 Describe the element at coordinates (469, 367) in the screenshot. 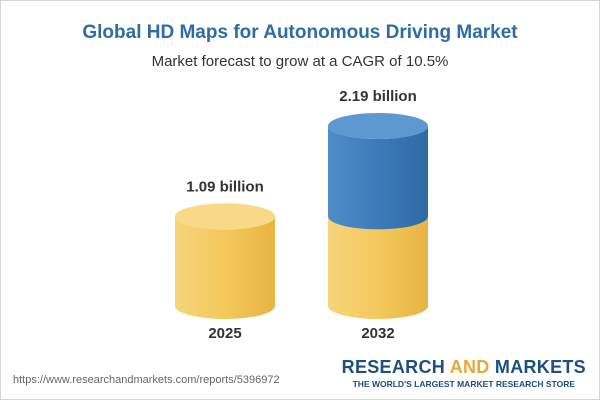

I see `brand-part2: AND` at that location.